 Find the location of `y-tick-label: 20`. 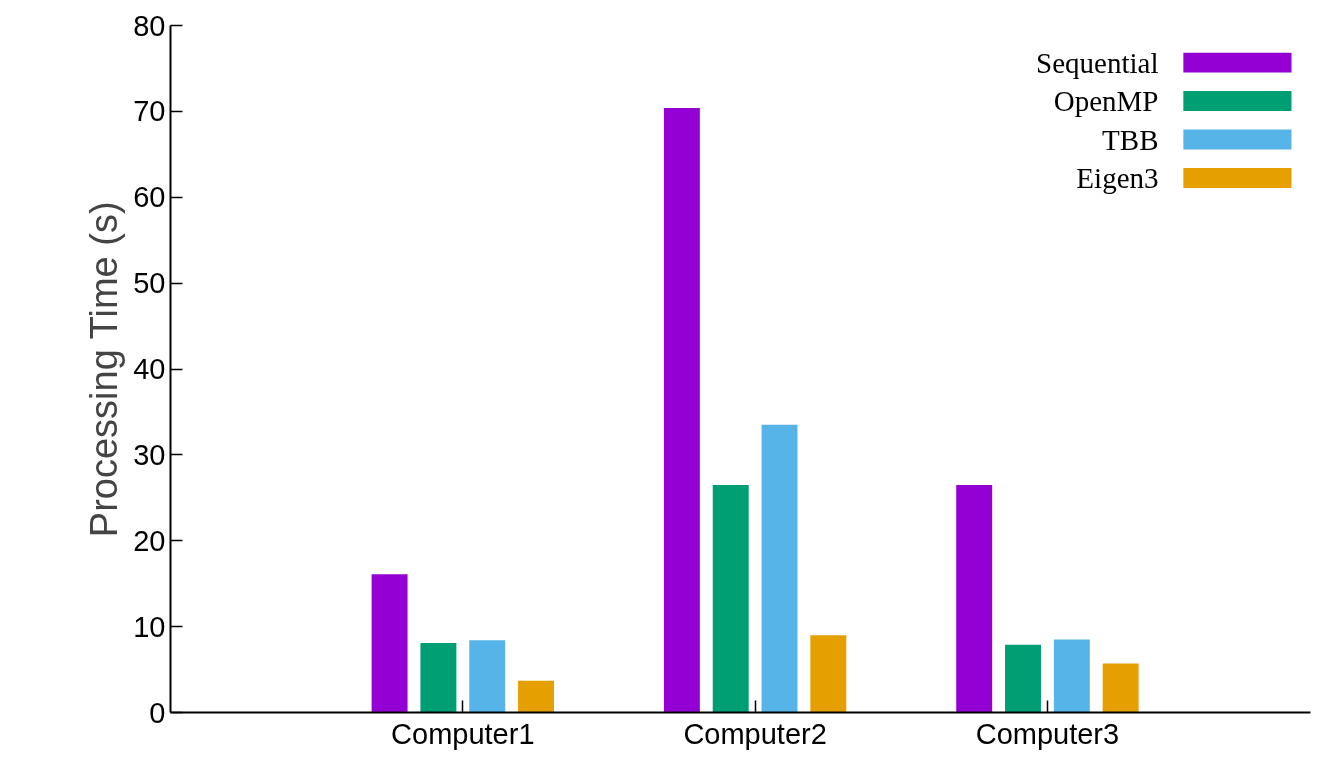

y-tick-label: 20 is located at coordinates (149, 540).